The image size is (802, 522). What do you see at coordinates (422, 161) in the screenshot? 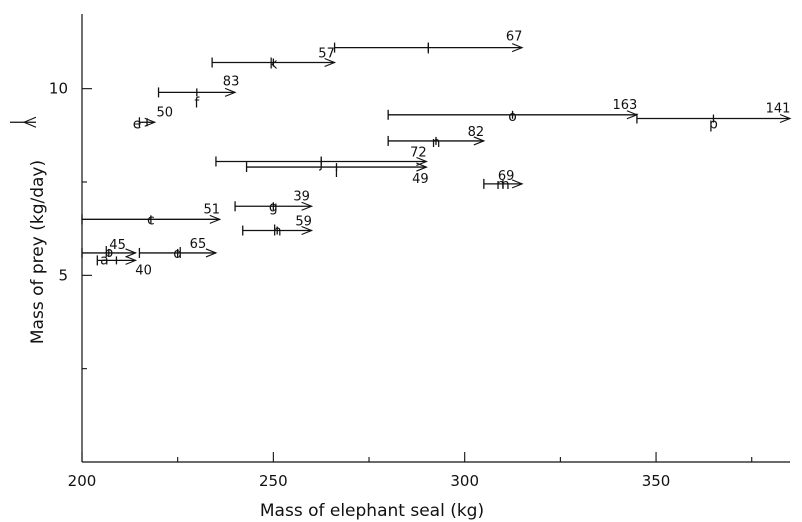
I see `series-j-arrow` at bounding box center [422, 161].